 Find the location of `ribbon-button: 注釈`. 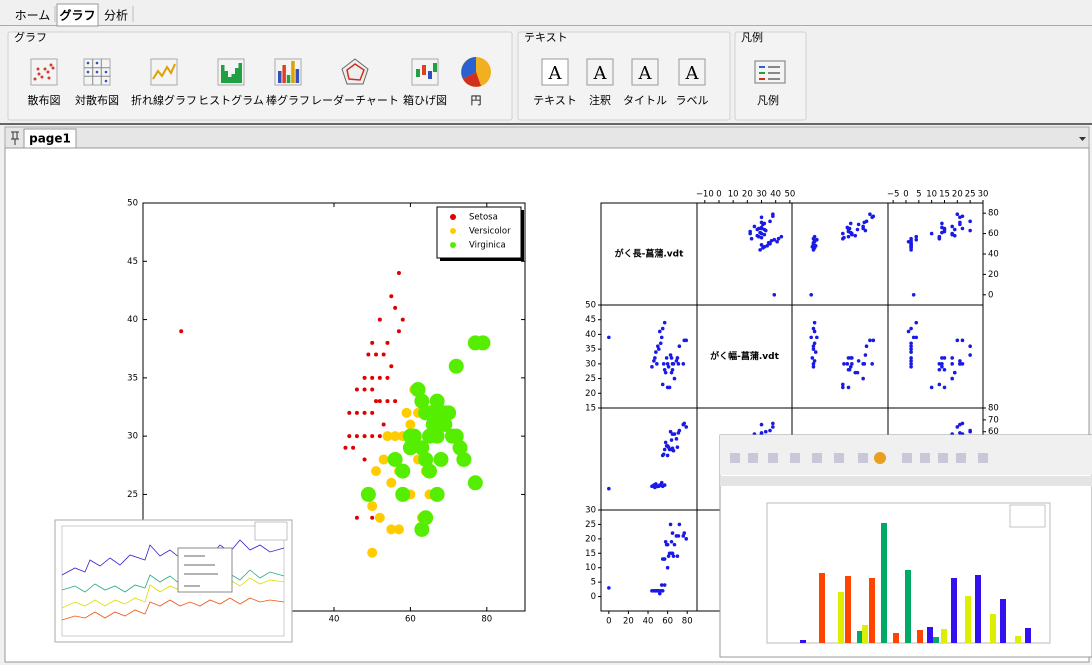

ribbon-button: 注釈 is located at coordinates (600, 100).